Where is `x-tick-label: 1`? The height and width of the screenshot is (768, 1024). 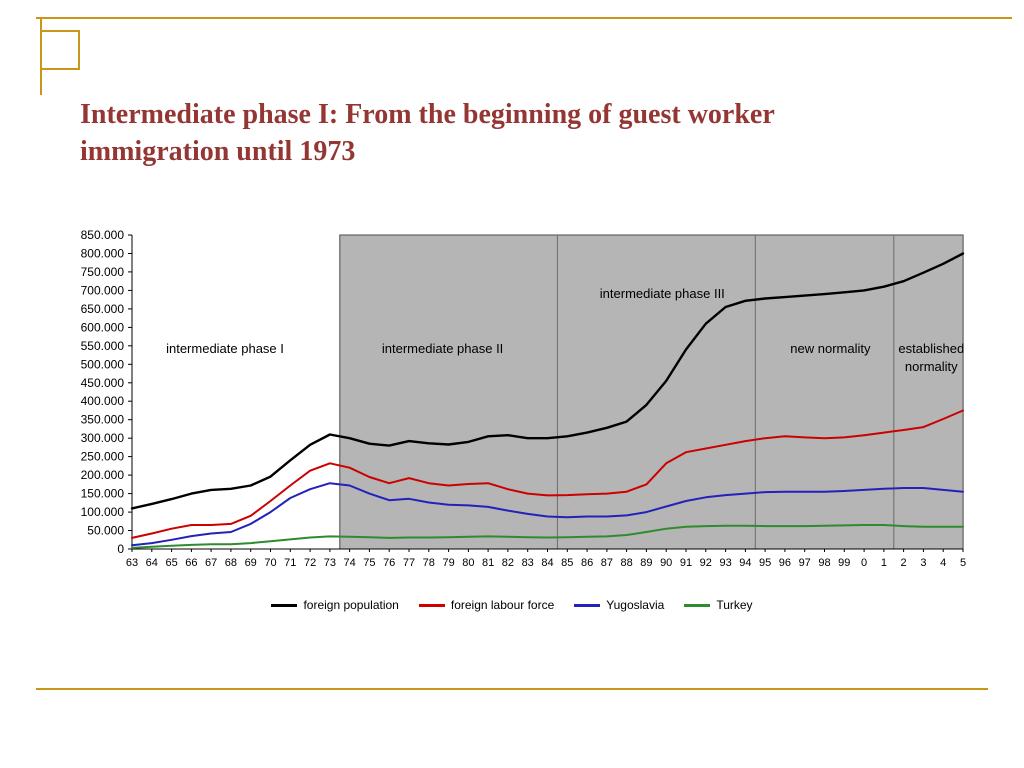 x-tick-label: 1 is located at coordinates (884, 563).